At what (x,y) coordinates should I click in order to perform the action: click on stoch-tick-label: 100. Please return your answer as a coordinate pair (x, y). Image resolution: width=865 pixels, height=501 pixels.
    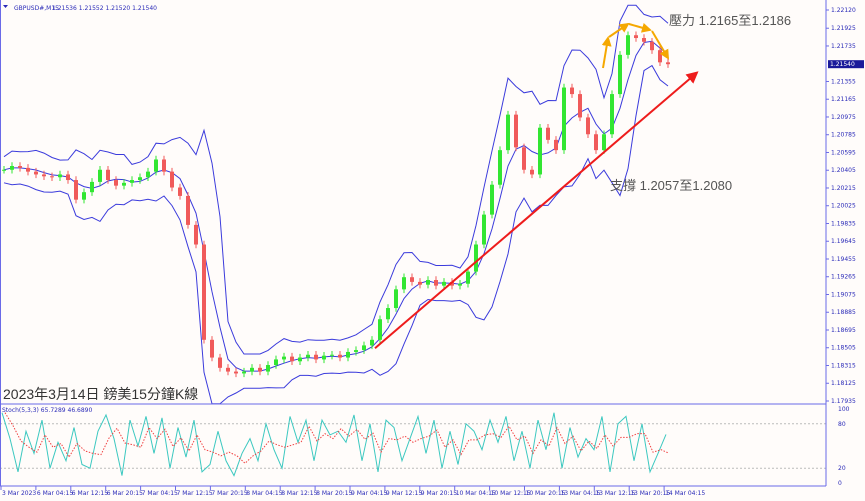
    Looking at the image, I should click on (844, 409).